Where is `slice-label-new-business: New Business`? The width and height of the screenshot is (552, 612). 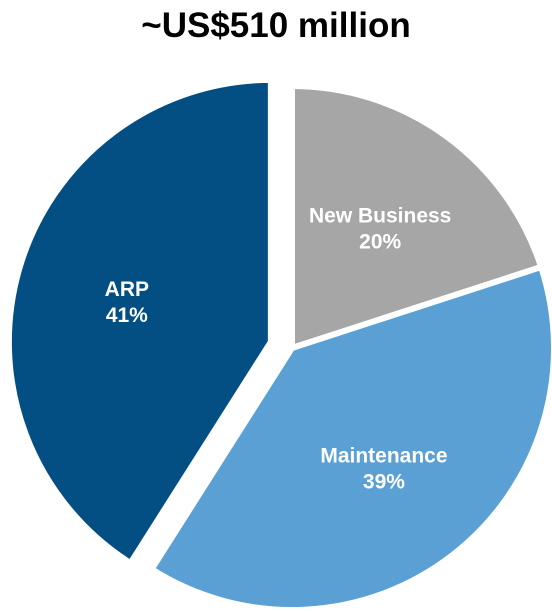 slice-label-new-business: New Business is located at coordinates (380, 216).